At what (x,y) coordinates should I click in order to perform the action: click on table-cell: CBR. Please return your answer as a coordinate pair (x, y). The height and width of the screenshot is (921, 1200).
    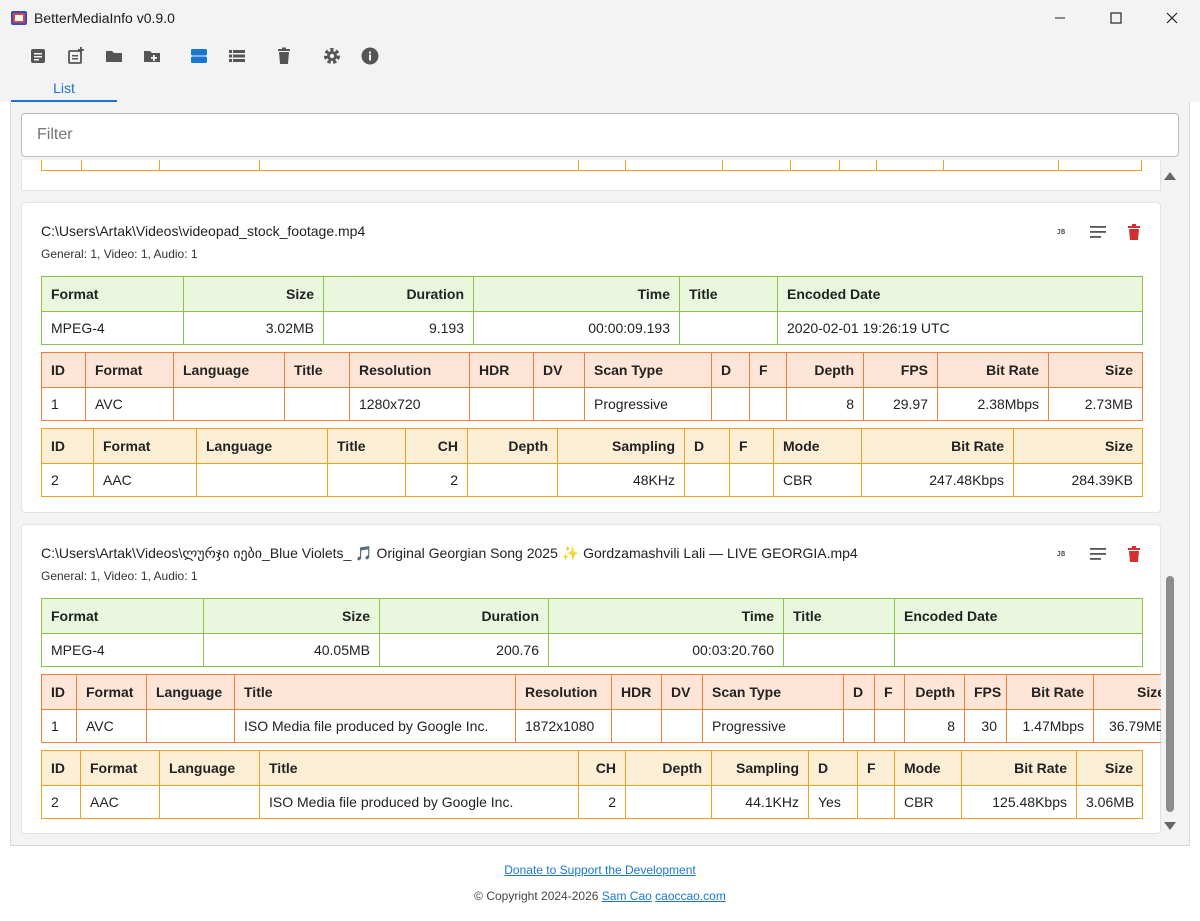
    Looking at the image, I should click on (928, 802).